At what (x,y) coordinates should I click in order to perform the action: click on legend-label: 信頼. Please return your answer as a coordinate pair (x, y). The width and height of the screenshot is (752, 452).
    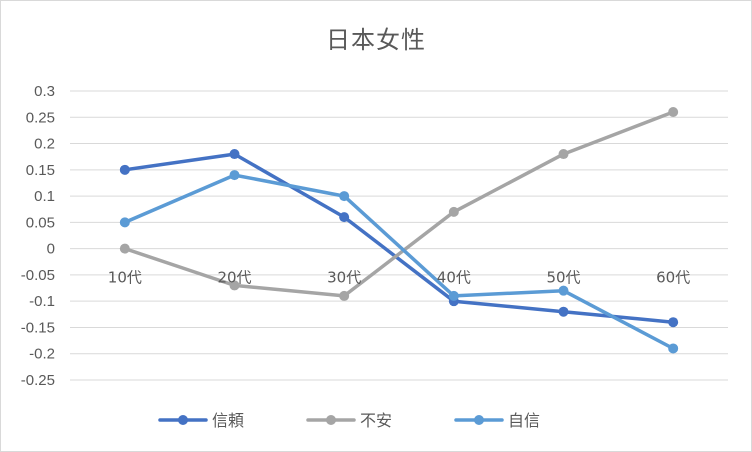
    Looking at the image, I should click on (228, 420).